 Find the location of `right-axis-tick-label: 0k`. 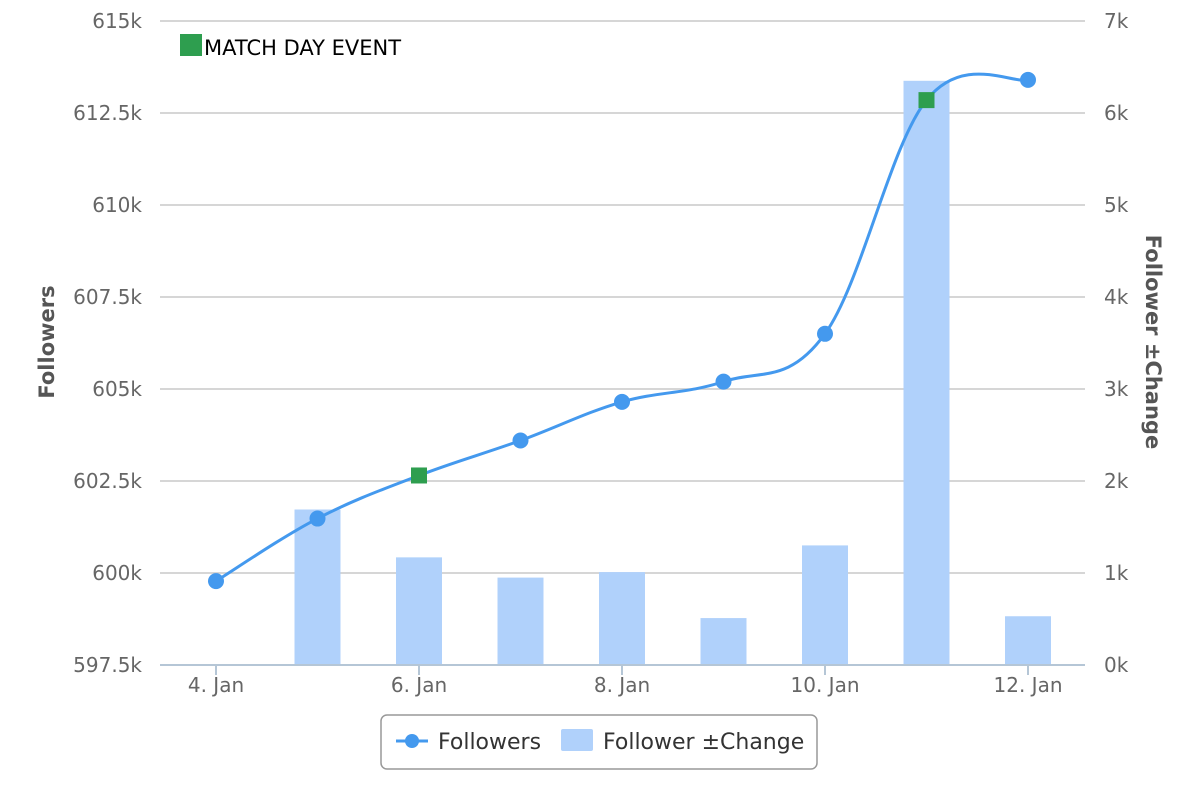

right-axis-tick-label: 0k is located at coordinates (1116, 665).